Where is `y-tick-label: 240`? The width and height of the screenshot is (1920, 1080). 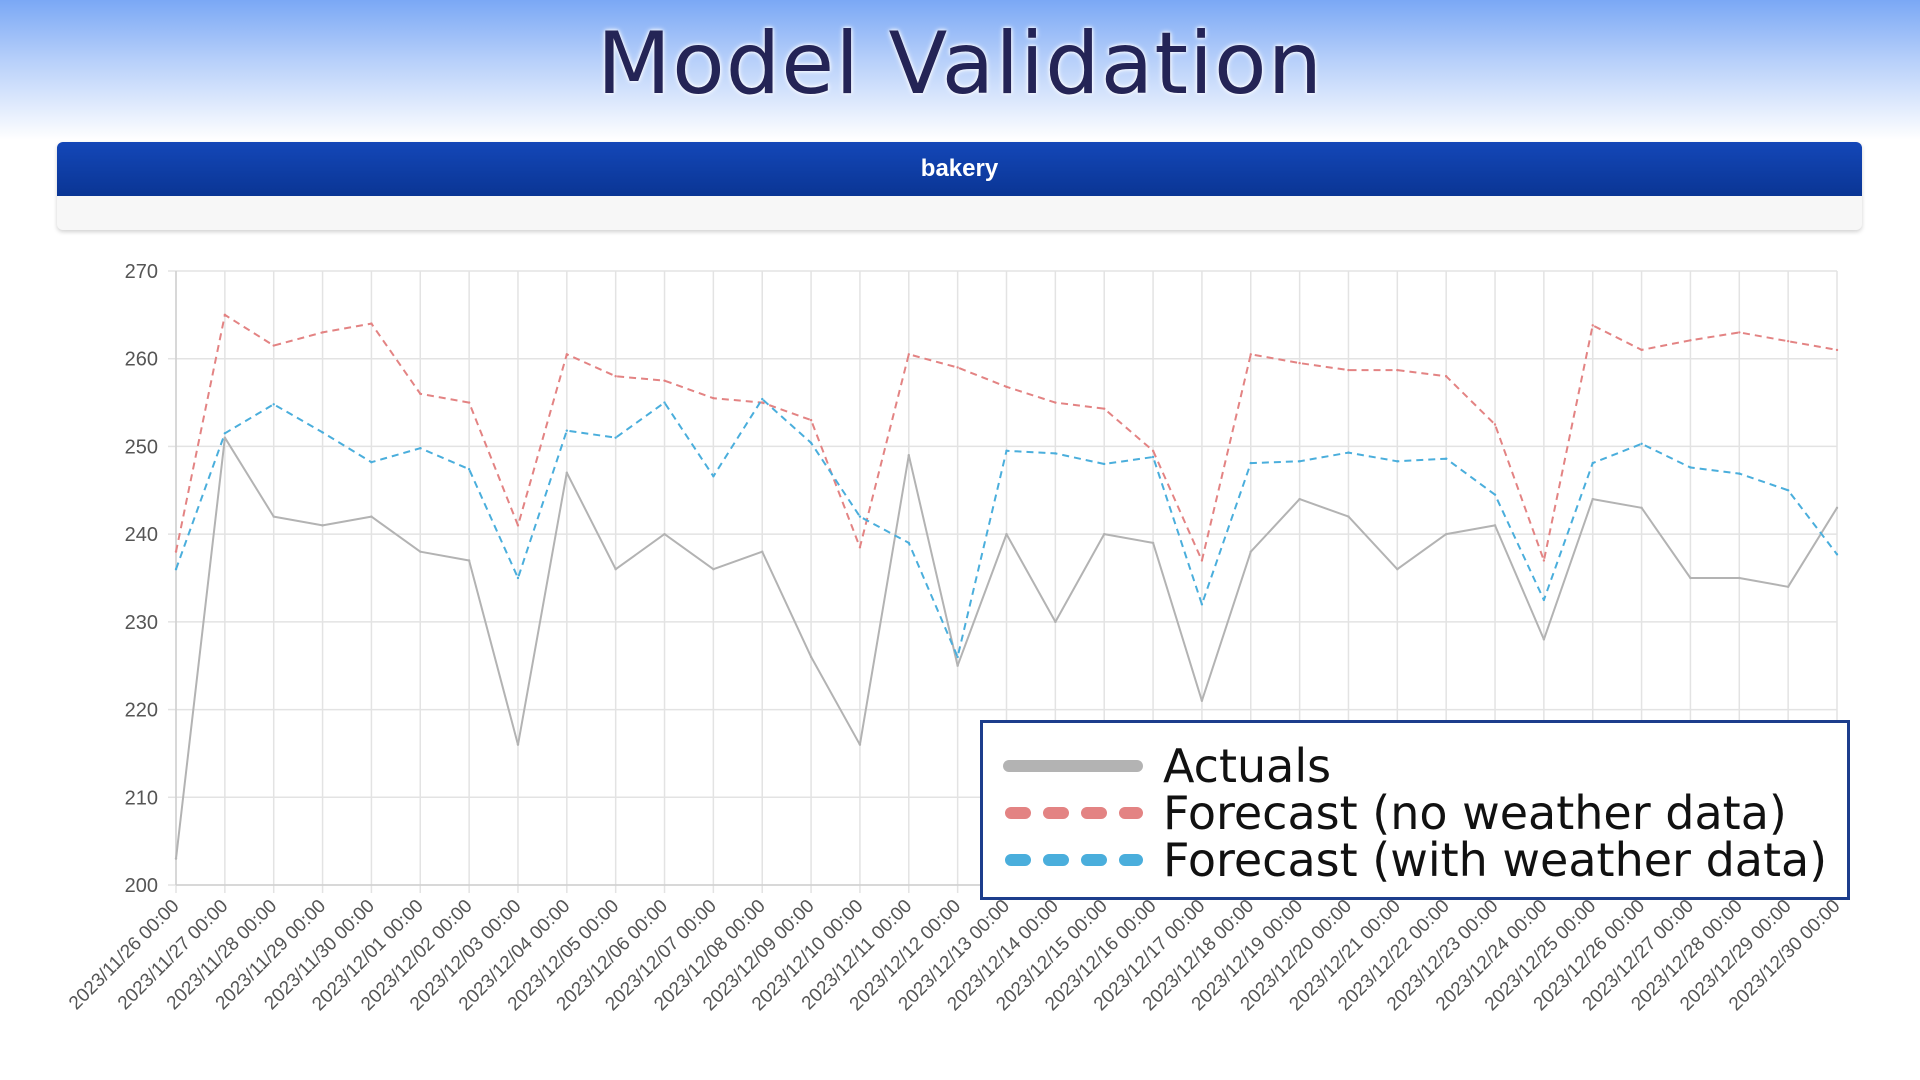 y-tick-label: 240 is located at coordinates (141, 535).